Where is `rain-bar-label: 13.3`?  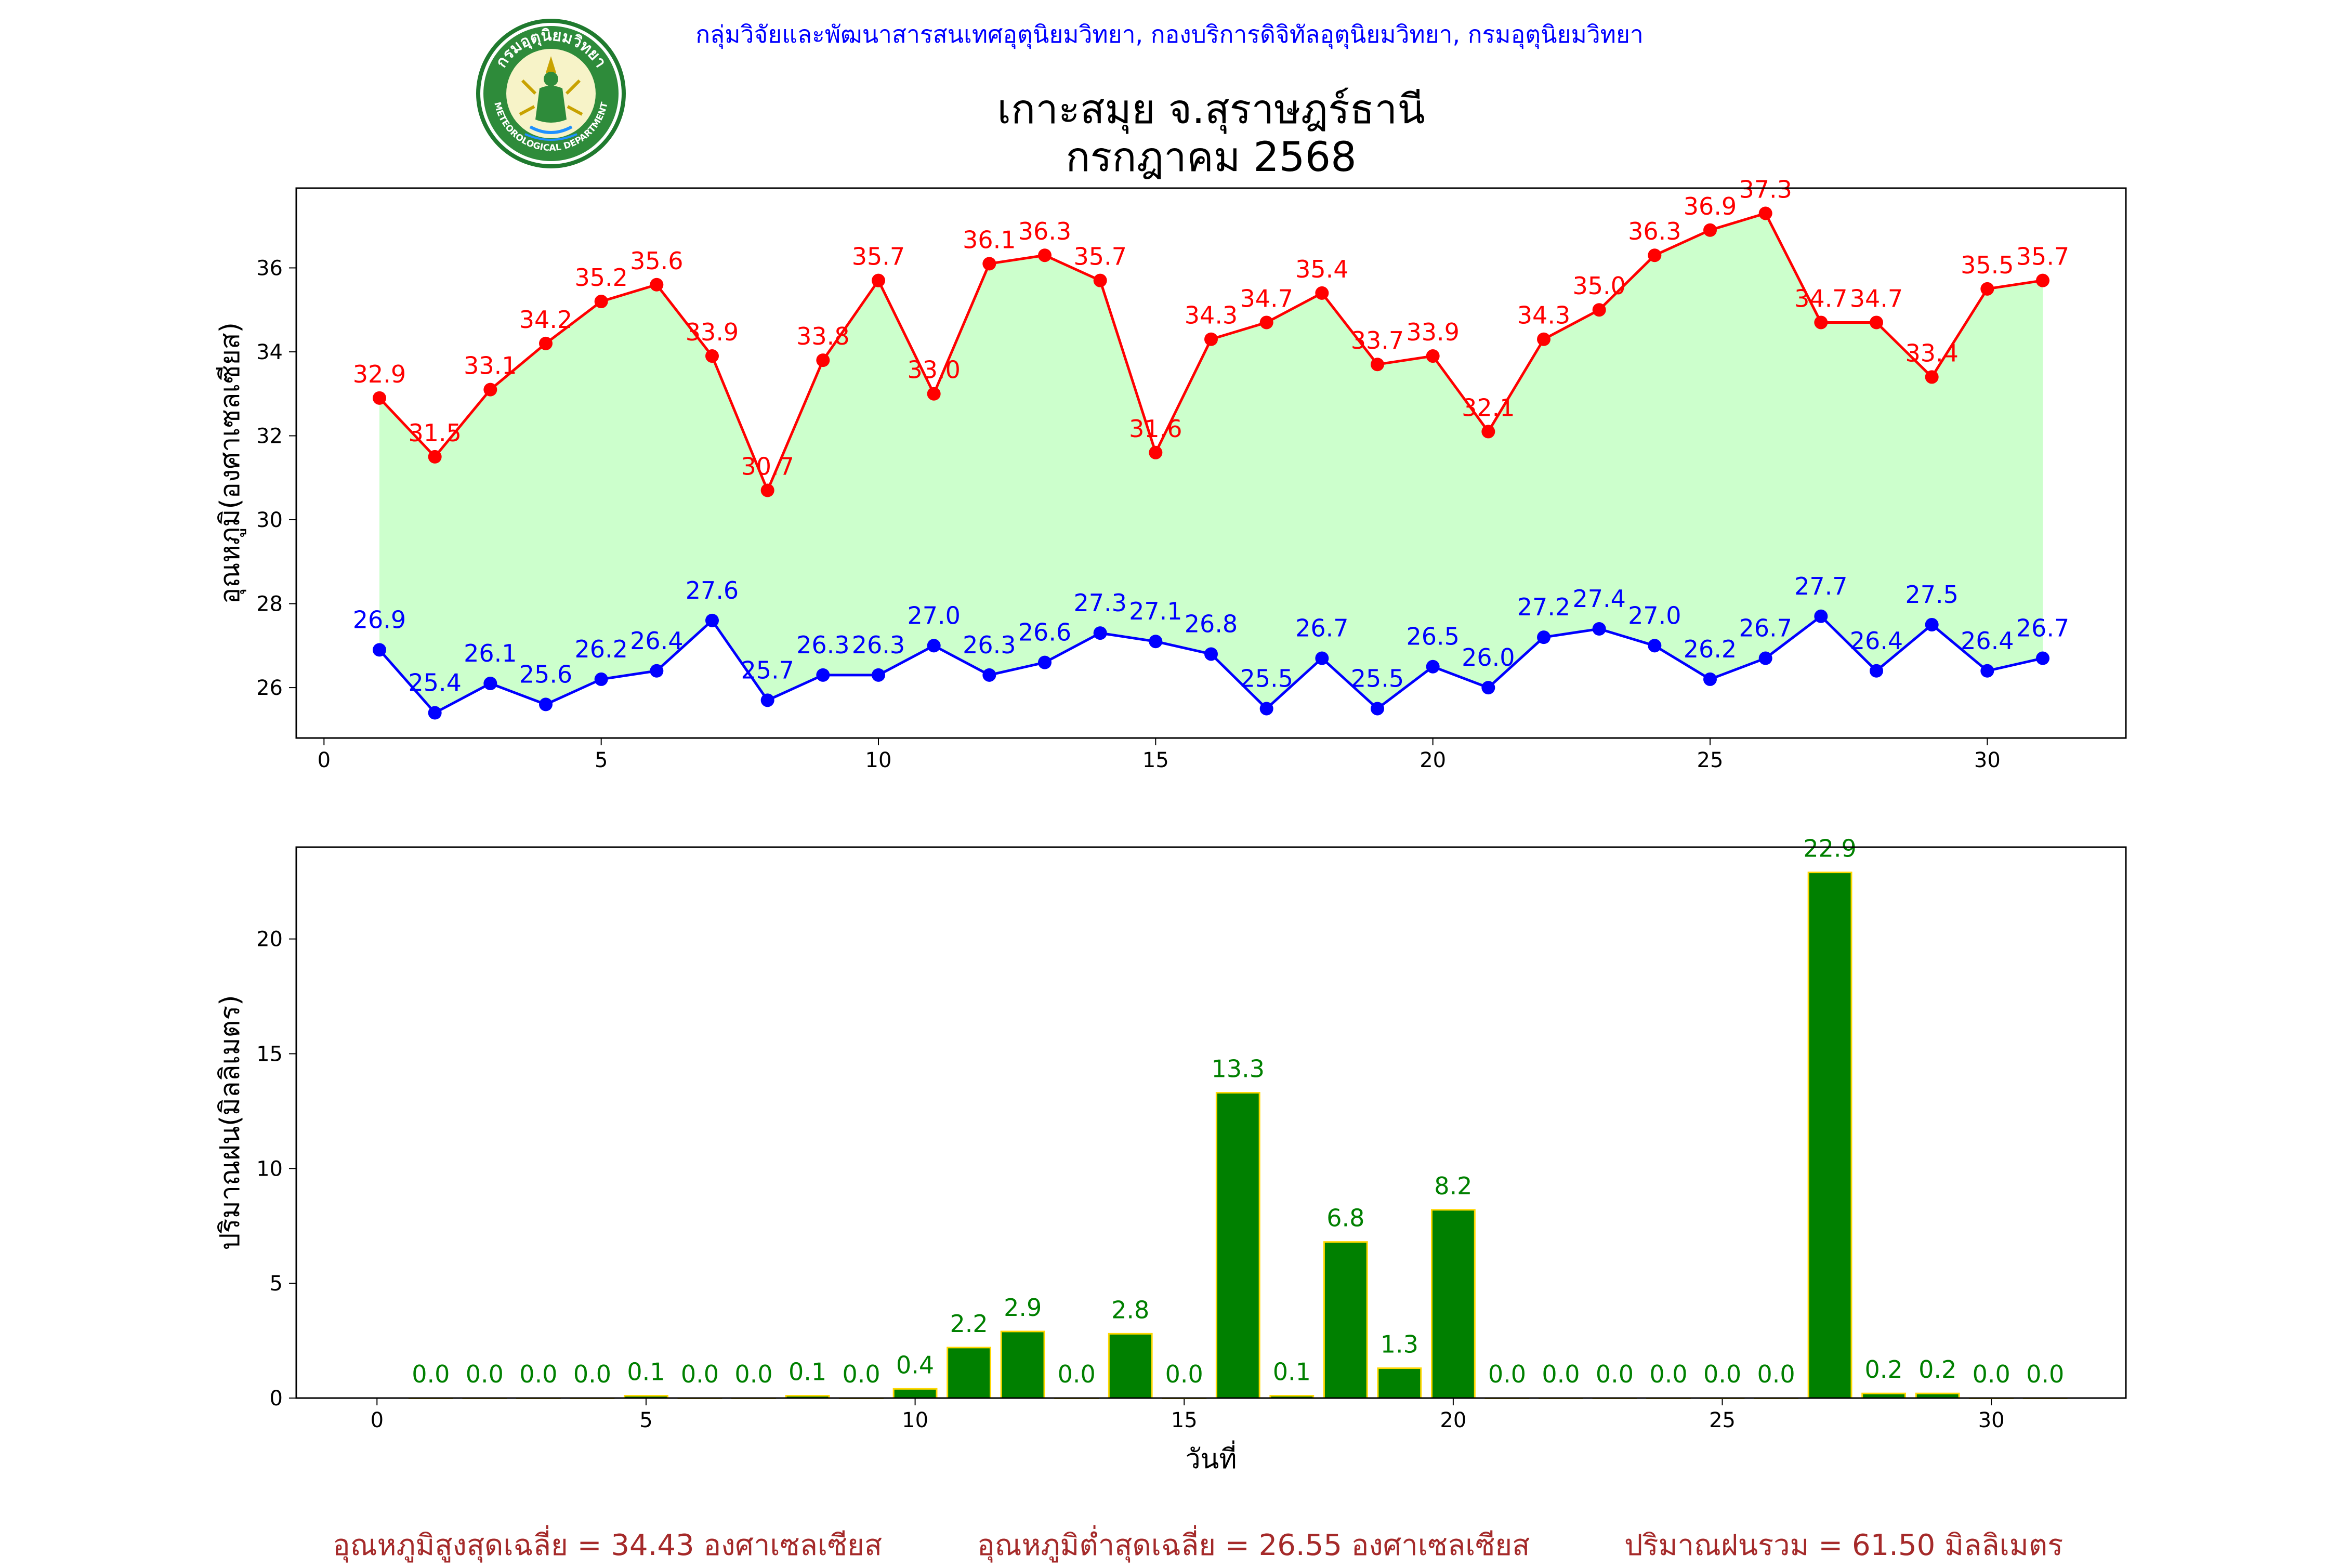
rain-bar-label: 13.3 is located at coordinates (1239, 1069).